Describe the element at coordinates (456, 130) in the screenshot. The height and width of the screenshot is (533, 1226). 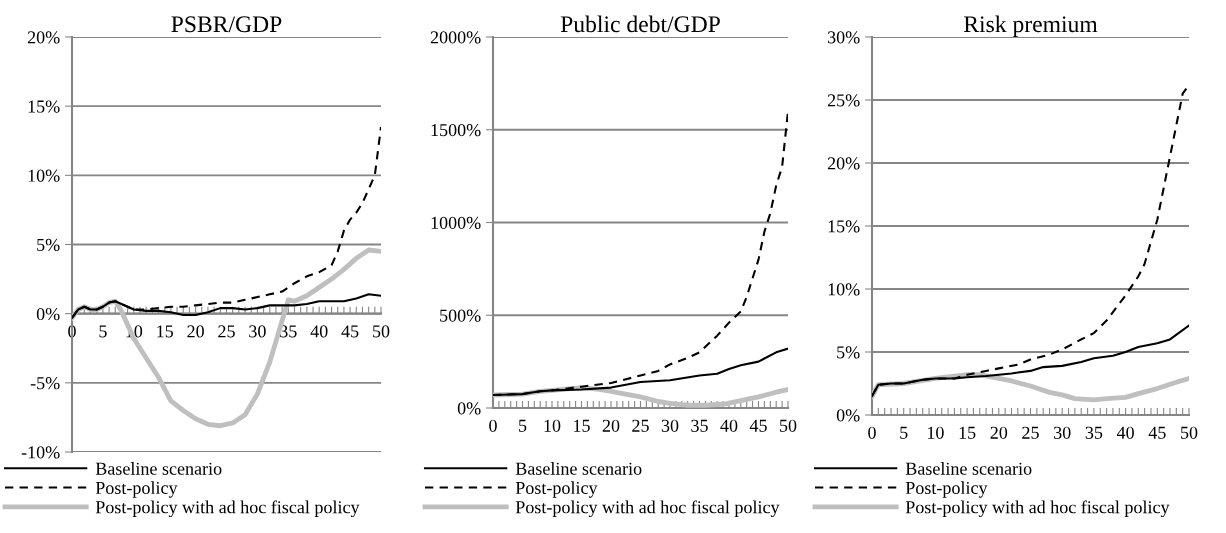
I see `y-tick-label: 1500%` at that location.